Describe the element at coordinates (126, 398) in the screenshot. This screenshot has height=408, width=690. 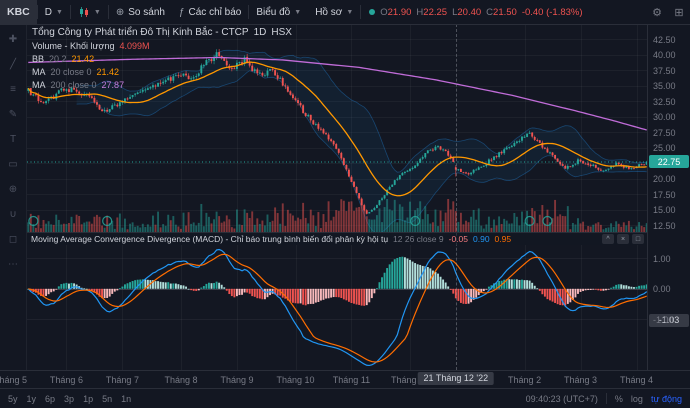
I see `range-button-1n: 1n` at that location.